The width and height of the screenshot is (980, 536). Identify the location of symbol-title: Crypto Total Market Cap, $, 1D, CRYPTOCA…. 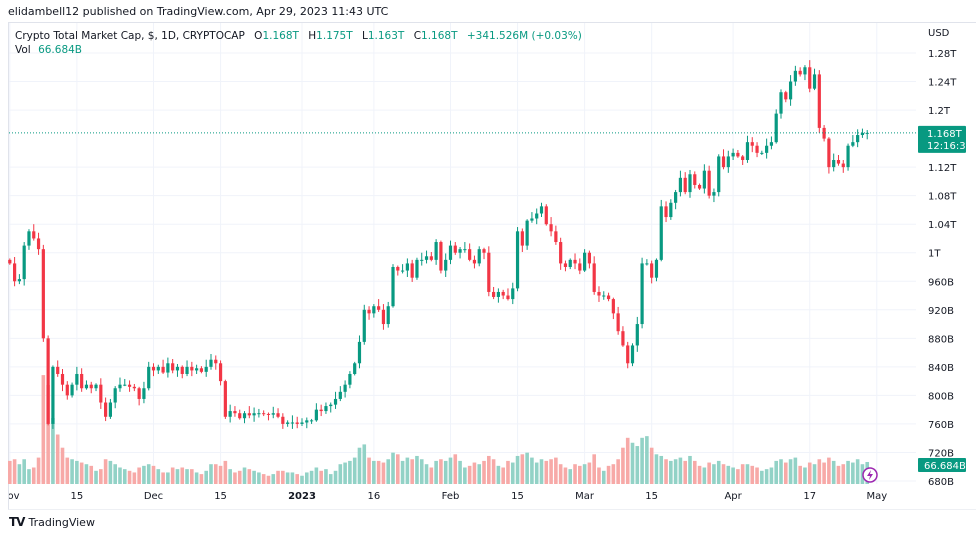
(130, 36).